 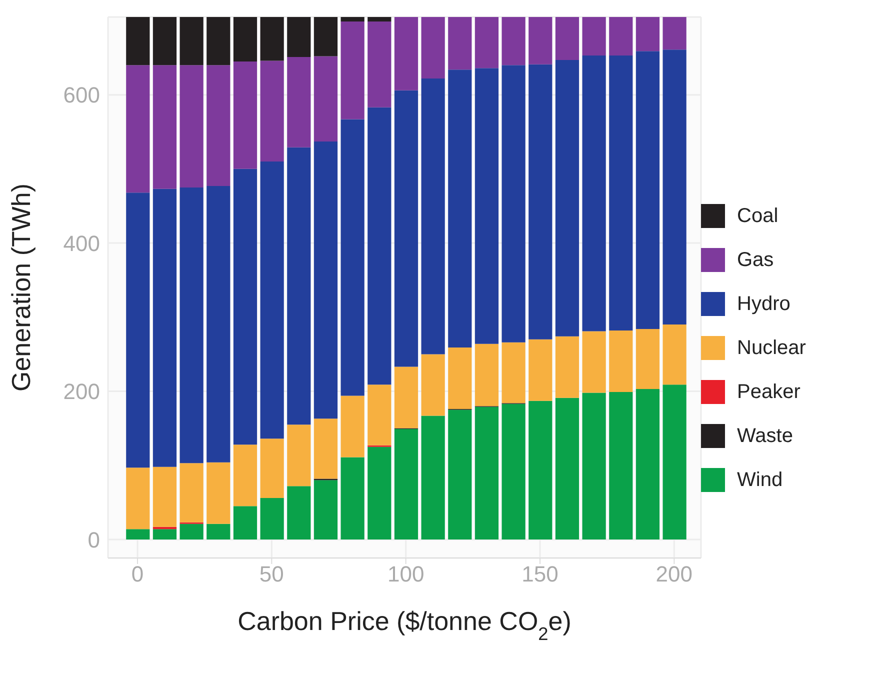 I want to click on y-tick-label: 200, so click(x=81, y=391).